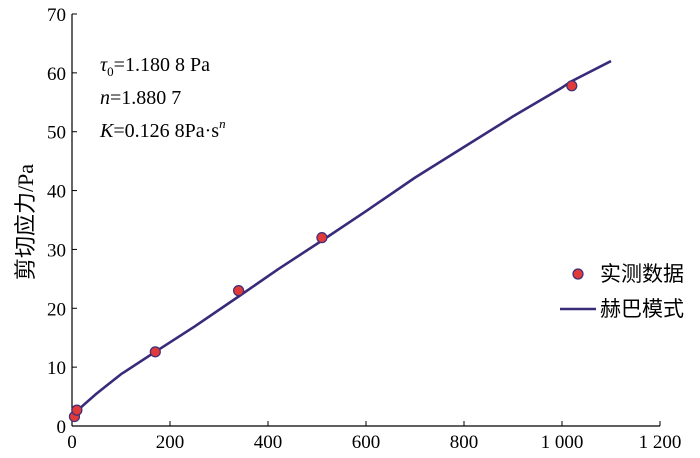 The width and height of the screenshot is (700, 458). Describe the element at coordinates (56, 250) in the screenshot. I see `y-tick-label: 30` at that location.